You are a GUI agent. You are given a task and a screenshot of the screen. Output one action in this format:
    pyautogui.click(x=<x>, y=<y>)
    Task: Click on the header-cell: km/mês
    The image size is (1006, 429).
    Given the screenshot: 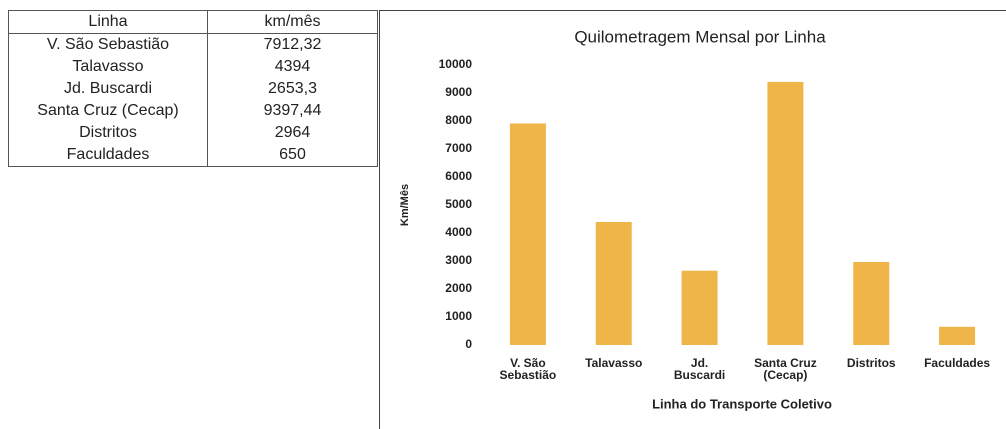 What is the action you would take?
    pyautogui.click(x=292, y=22)
    